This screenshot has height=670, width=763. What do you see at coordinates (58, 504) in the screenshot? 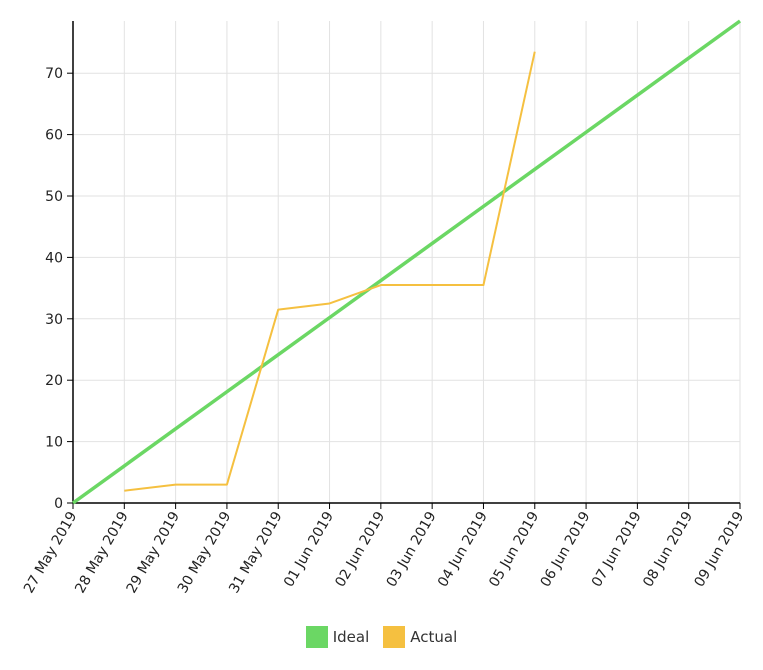
I see `y-tick-label: 0` at bounding box center [58, 504].